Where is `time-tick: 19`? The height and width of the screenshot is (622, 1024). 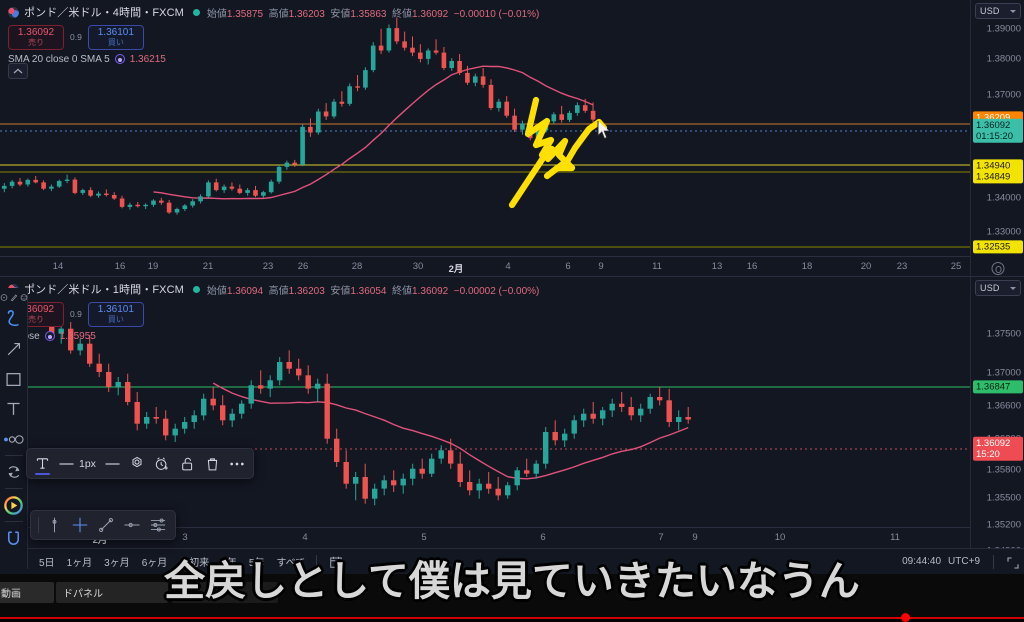 time-tick: 19 is located at coordinates (153, 266).